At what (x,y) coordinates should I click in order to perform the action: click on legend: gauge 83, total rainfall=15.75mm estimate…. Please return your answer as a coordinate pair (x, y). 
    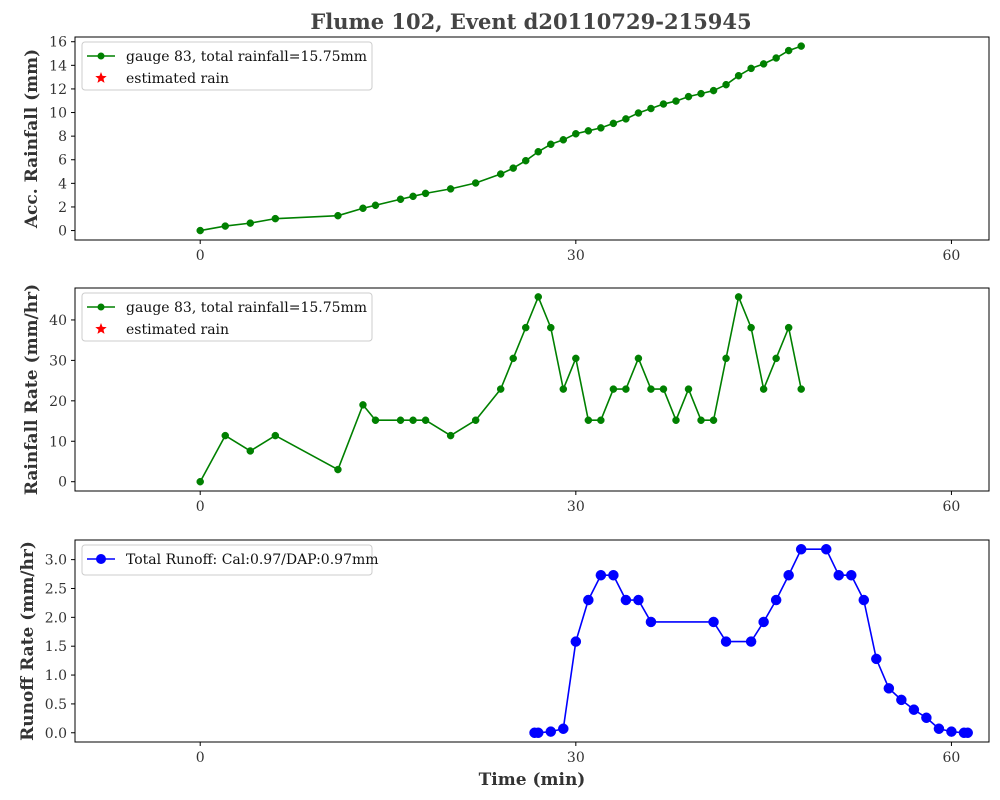
    Looking at the image, I should click on (227, 66).